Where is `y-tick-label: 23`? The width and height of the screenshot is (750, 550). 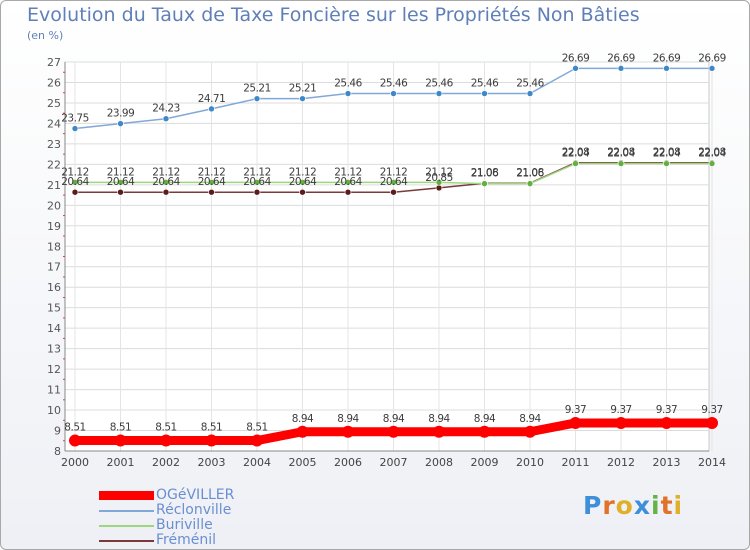
y-tick-label: 23 is located at coordinates (54, 144).